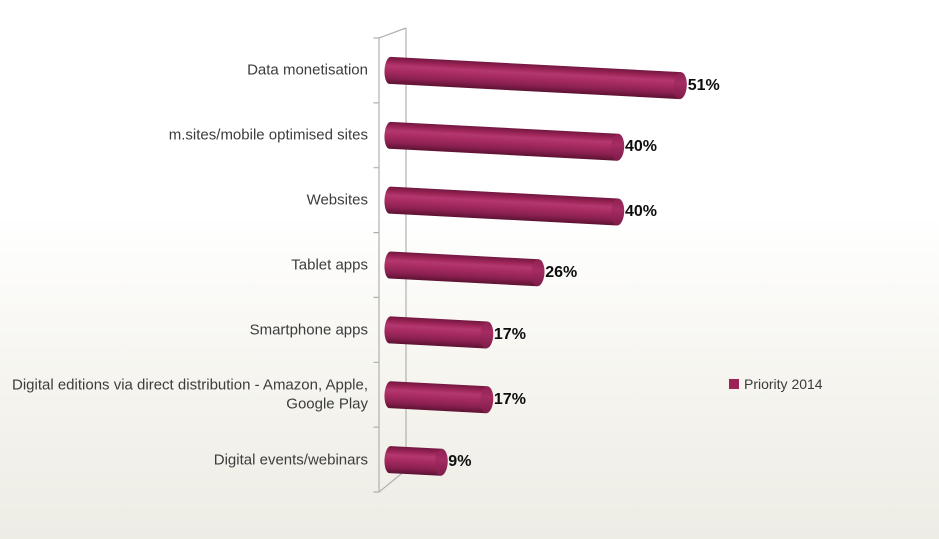 Image resolution: width=939 pixels, height=539 pixels. What do you see at coordinates (268, 135) in the screenshot?
I see `category-label: m.sites/mobile optimised sites` at bounding box center [268, 135].